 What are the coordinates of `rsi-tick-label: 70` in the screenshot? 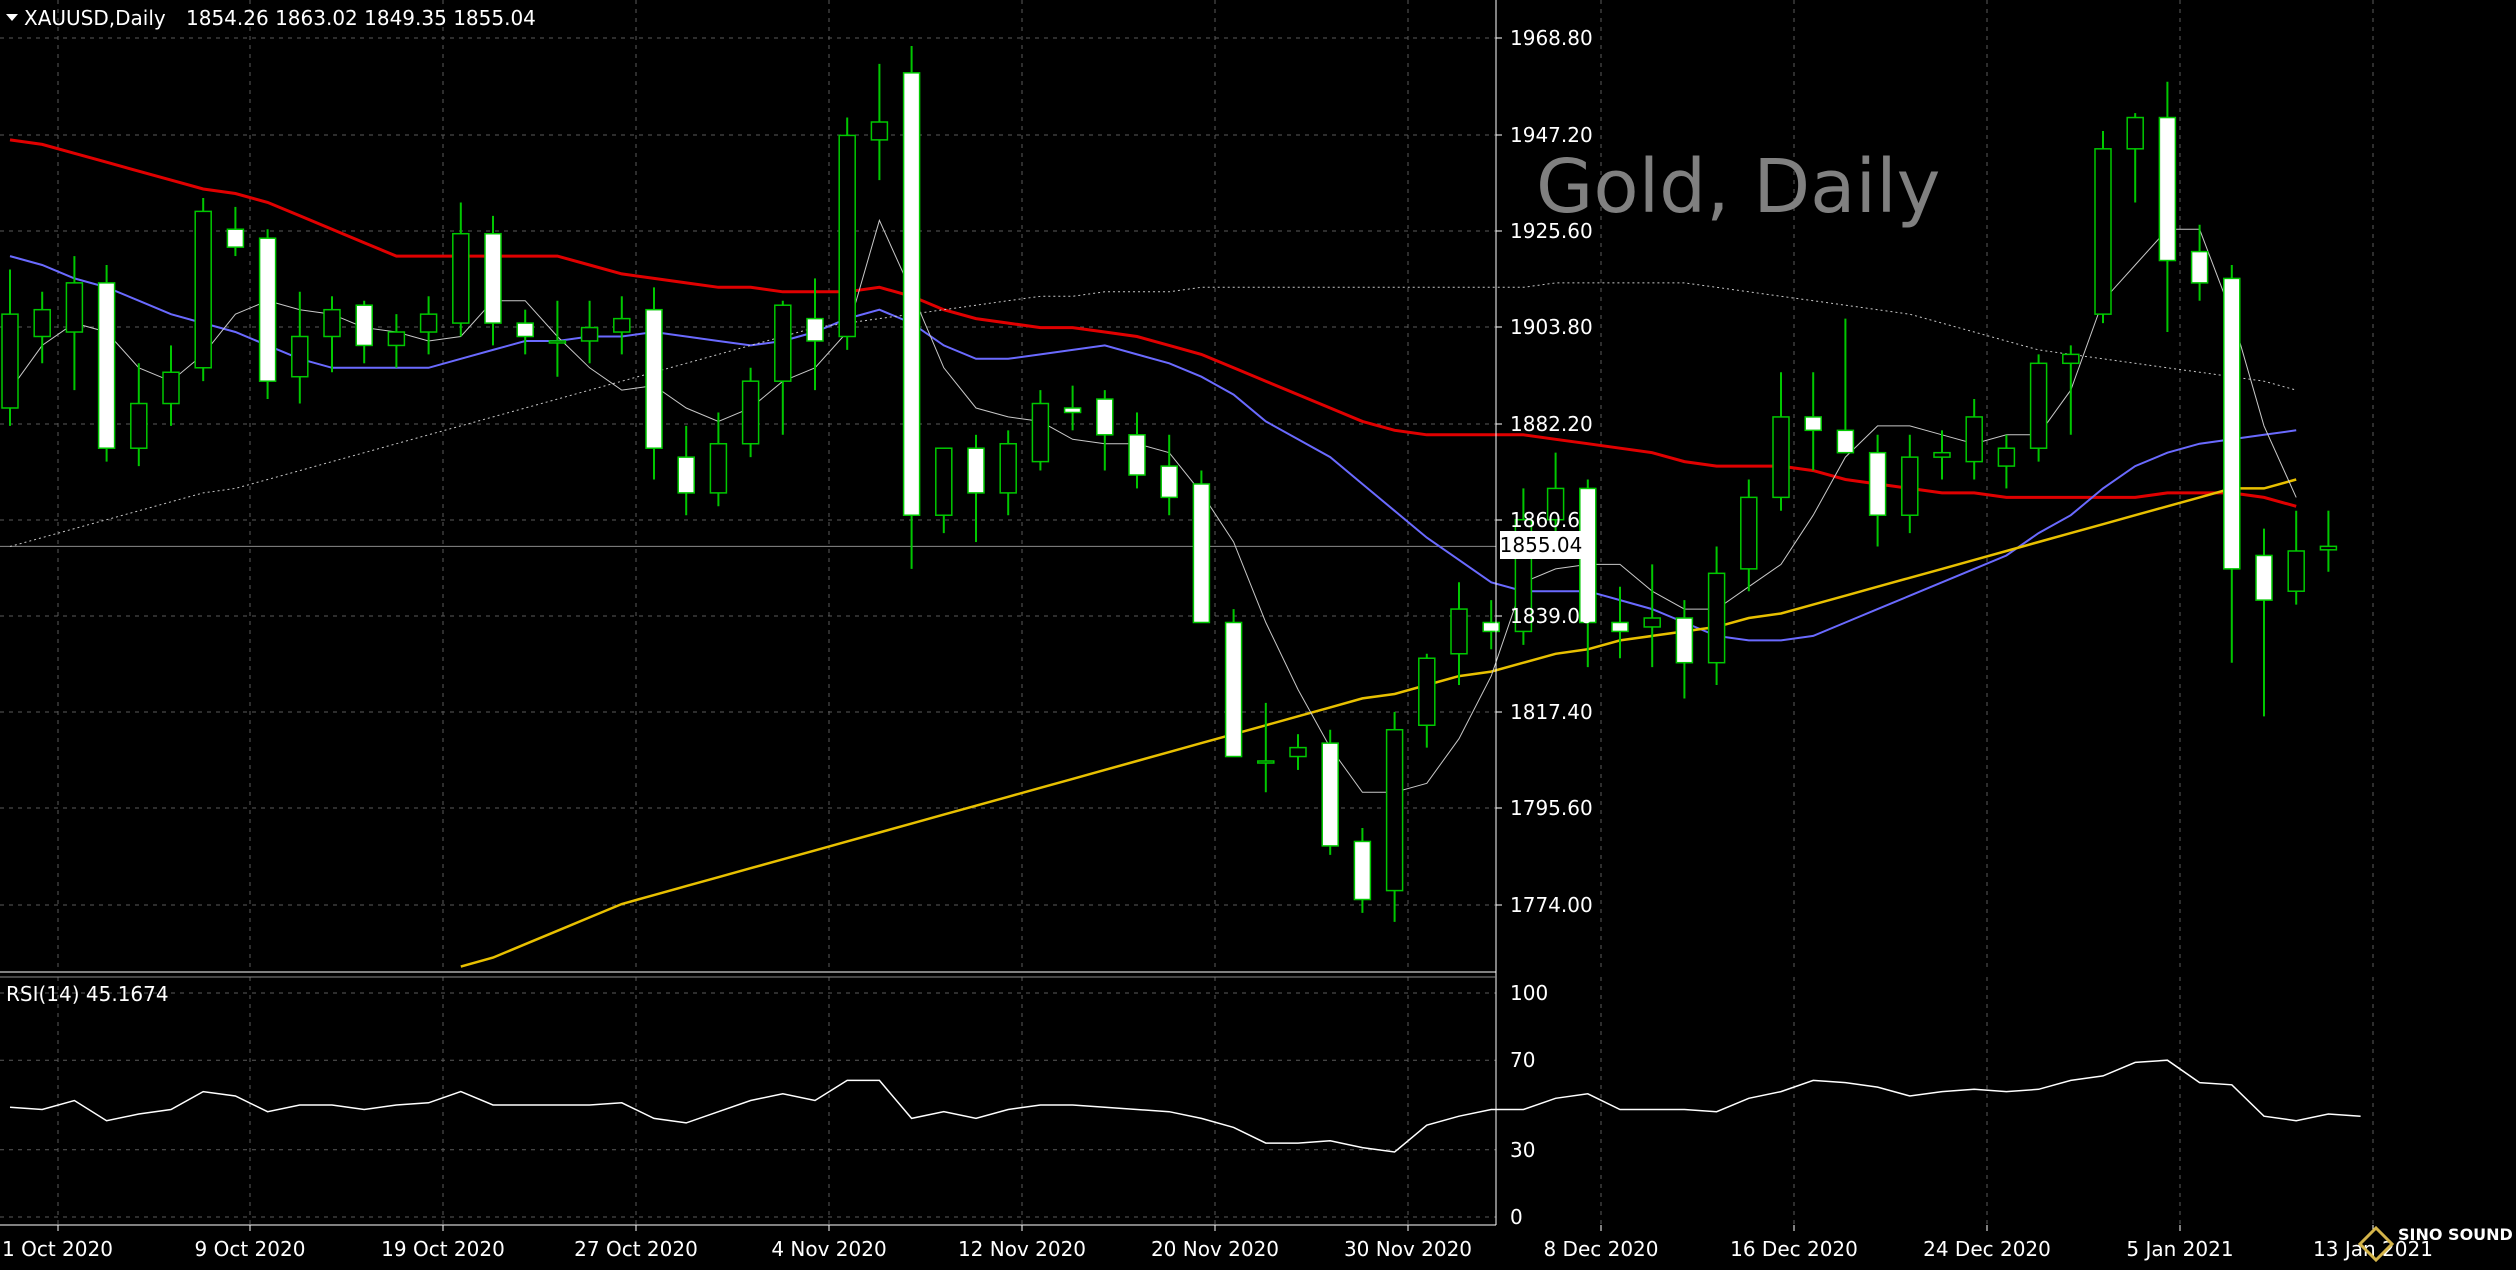 It's located at (1522, 1060).